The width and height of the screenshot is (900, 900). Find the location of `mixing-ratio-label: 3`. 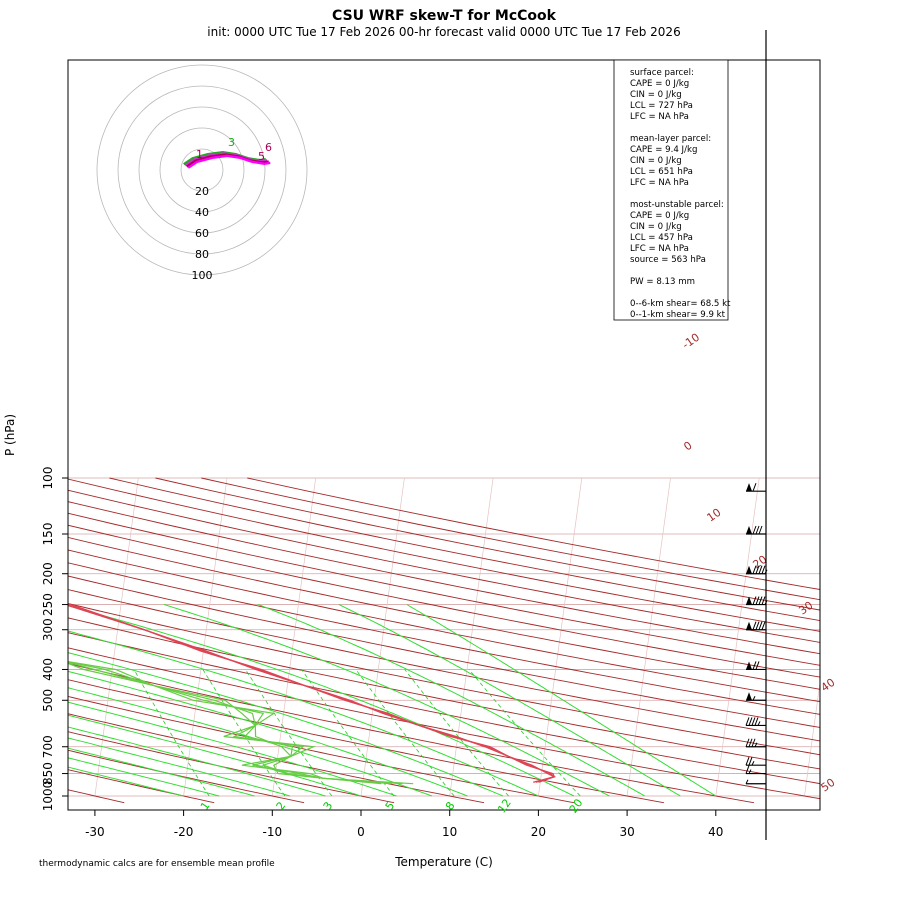

mixing-ratio-label: 3 is located at coordinates (328, 805).